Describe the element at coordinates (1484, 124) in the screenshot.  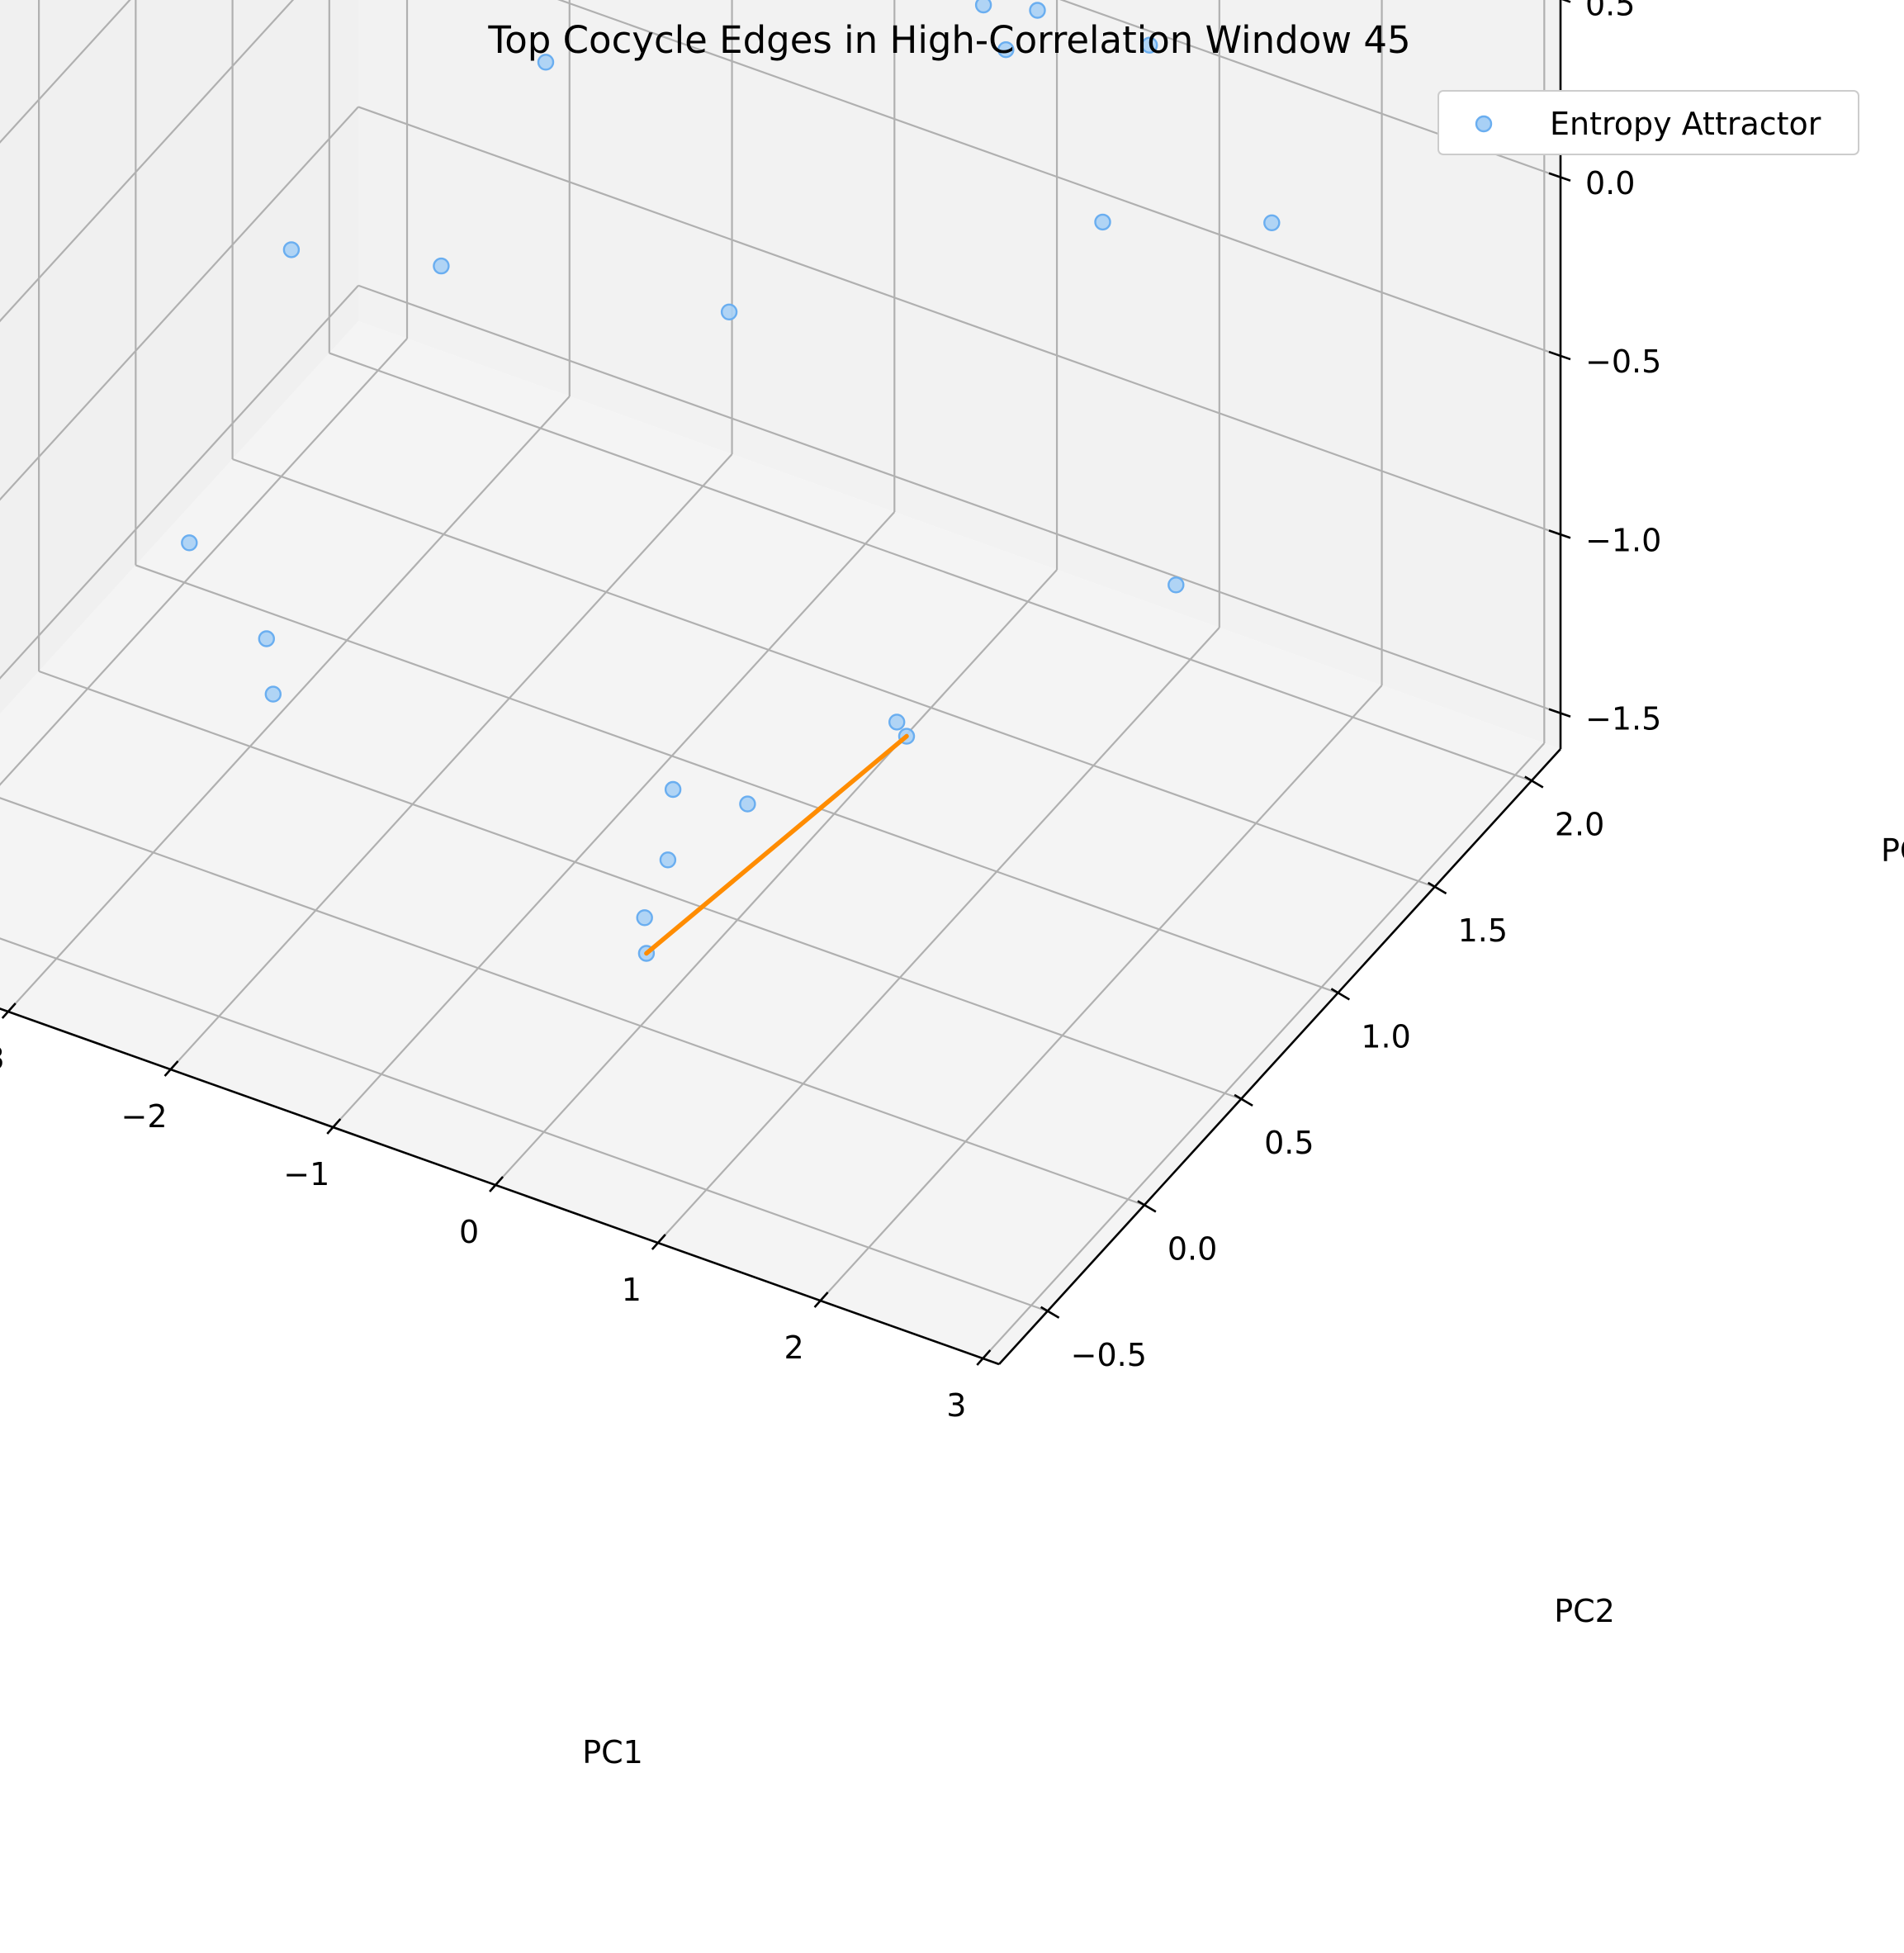
I see `legend-marker` at that location.